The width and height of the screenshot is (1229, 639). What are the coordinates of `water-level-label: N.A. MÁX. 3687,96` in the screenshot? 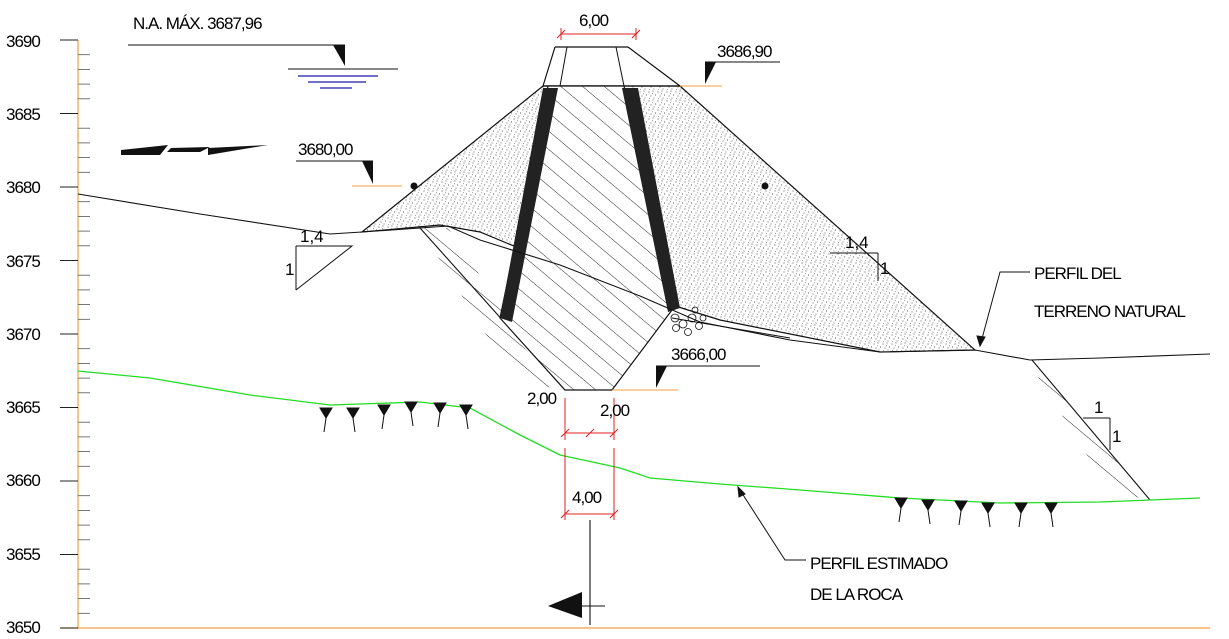 It's located at (197, 23).